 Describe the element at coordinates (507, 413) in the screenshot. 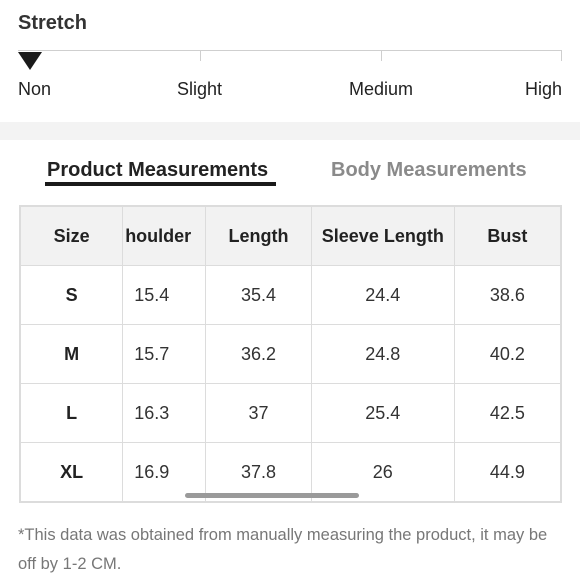

I see `bust-cell: 42.5` at that location.